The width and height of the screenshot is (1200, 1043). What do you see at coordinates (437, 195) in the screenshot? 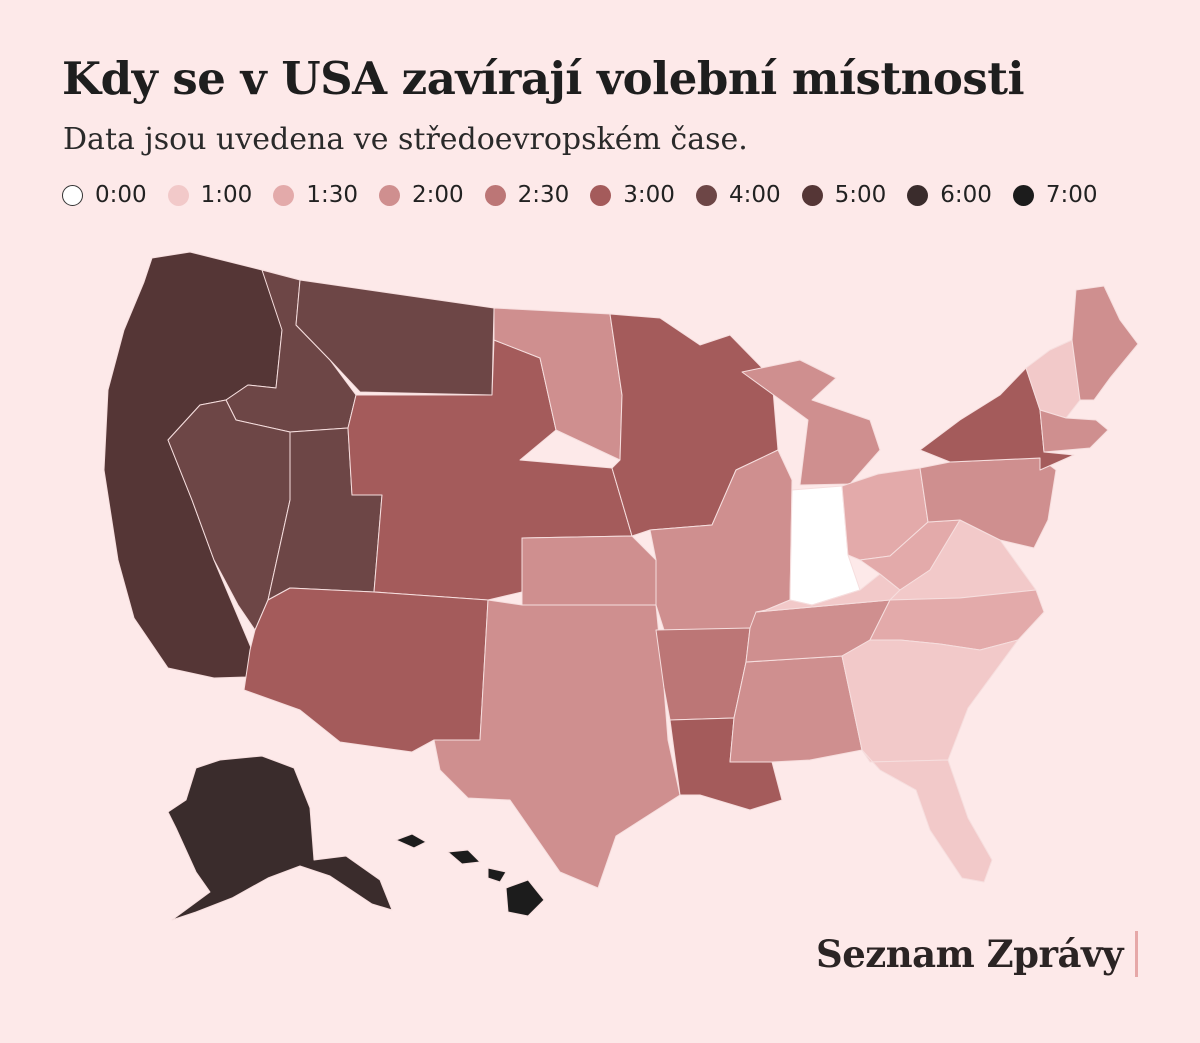
I see `legend-label: 2:00` at bounding box center [437, 195].